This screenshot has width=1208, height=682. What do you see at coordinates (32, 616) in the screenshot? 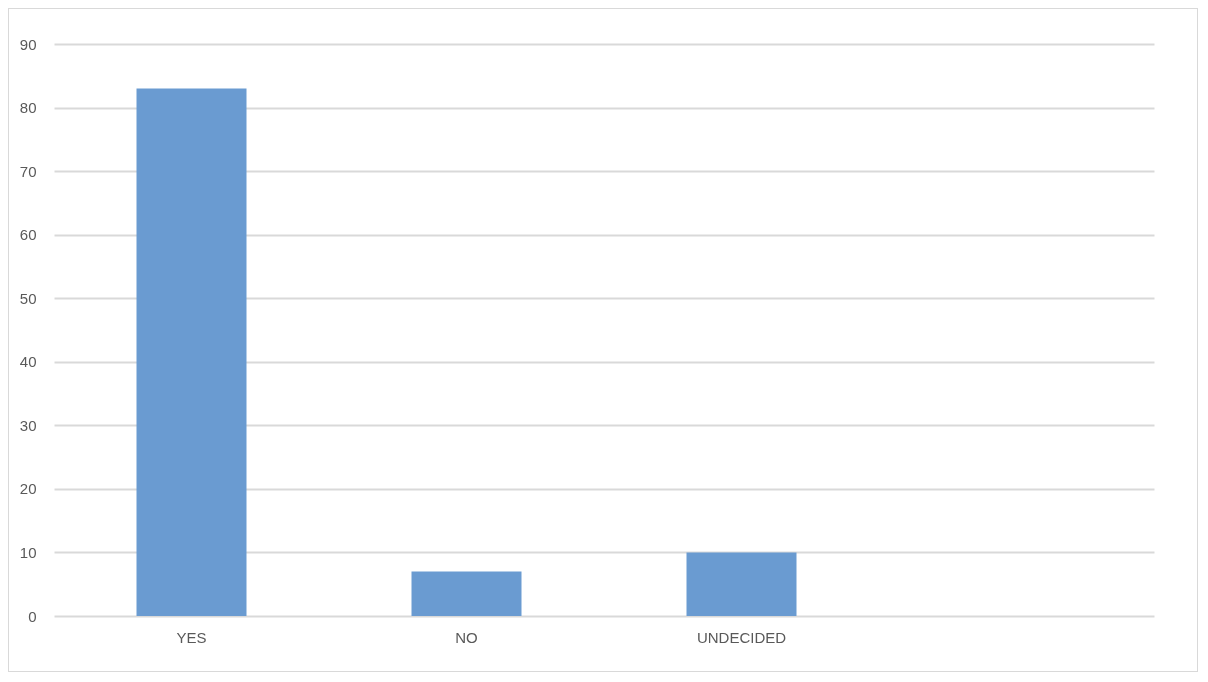
I see `y-tick-label: 0` at bounding box center [32, 616].